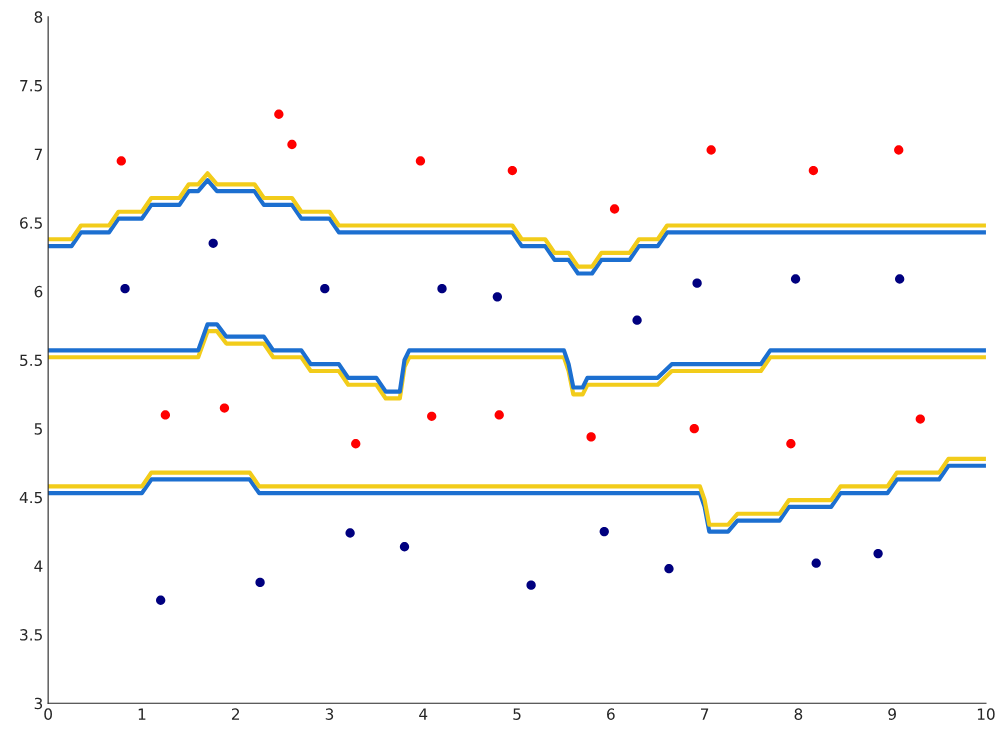  Describe the element at coordinates (38, 154) in the screenshot. I see `y-tick-label: 7` at that location.